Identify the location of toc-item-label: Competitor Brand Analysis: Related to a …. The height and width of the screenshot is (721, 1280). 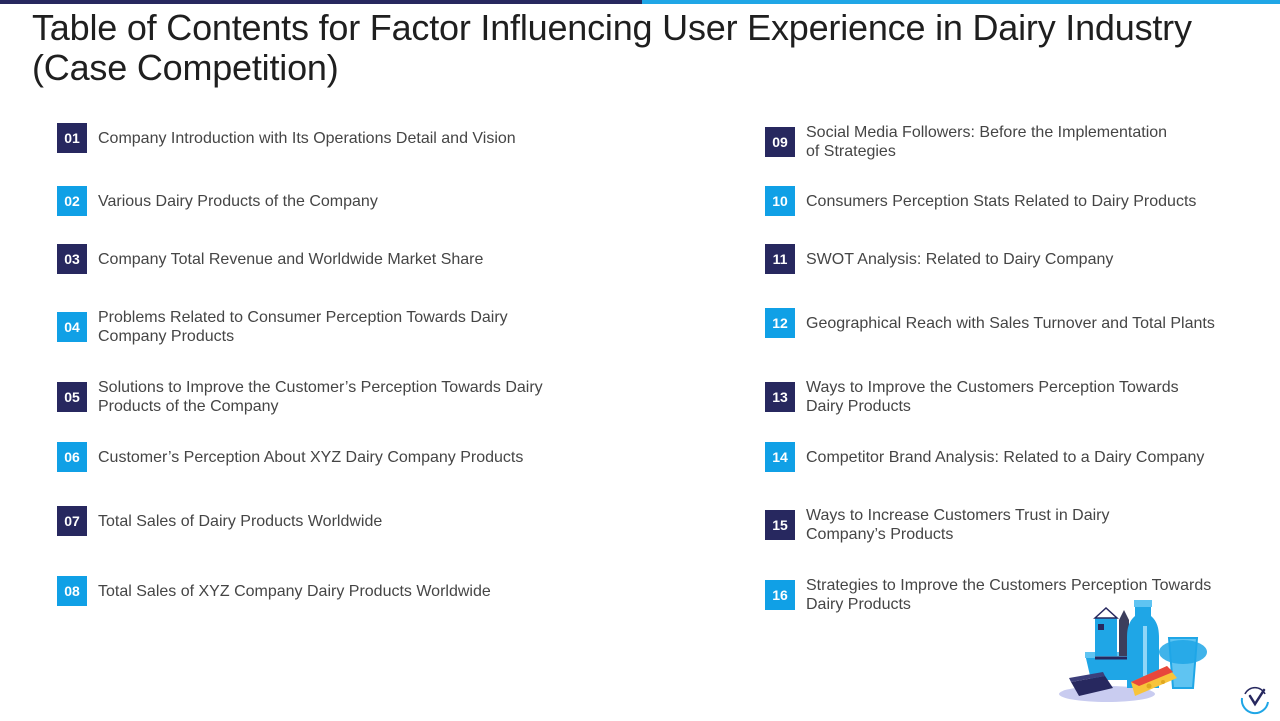
(1005, 457).